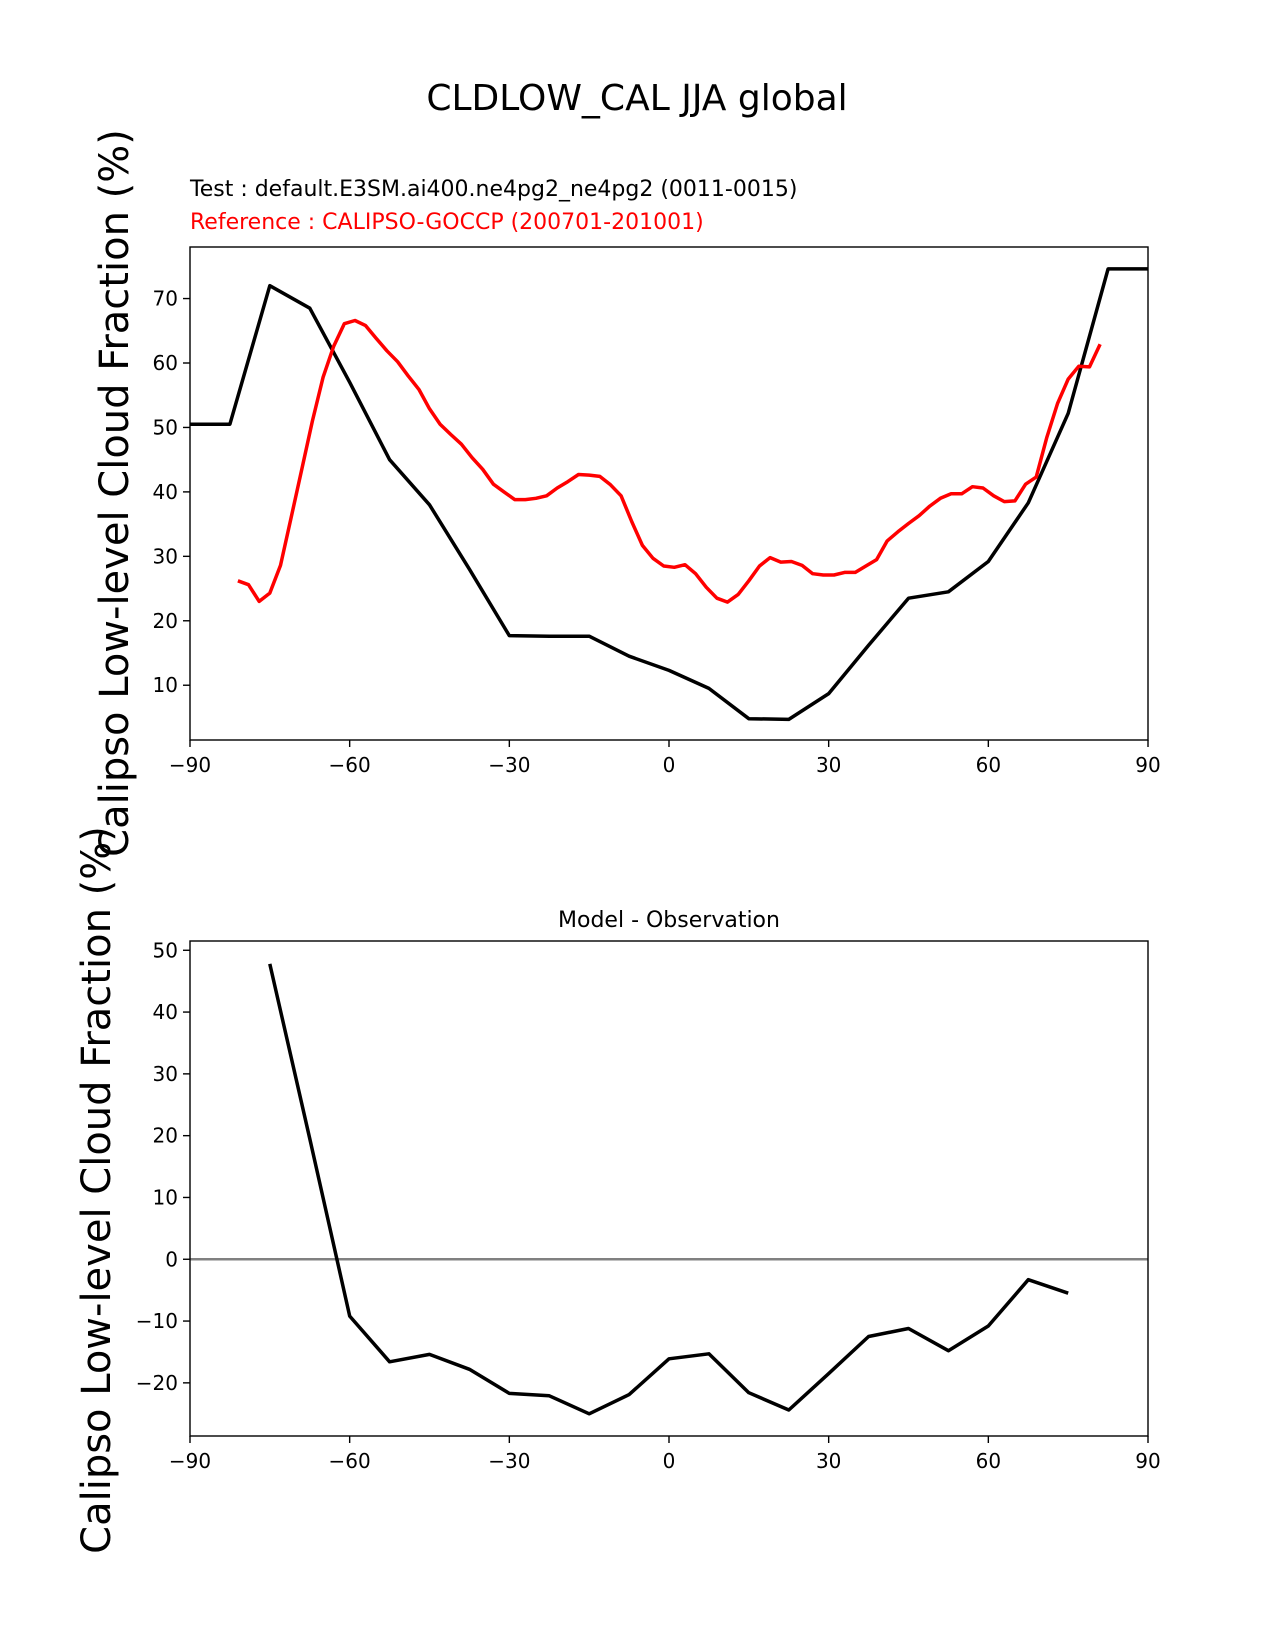 This screenshot has width=1275, height=1650. I want to click on top-y-tick-label: 50, so click(165, 427).